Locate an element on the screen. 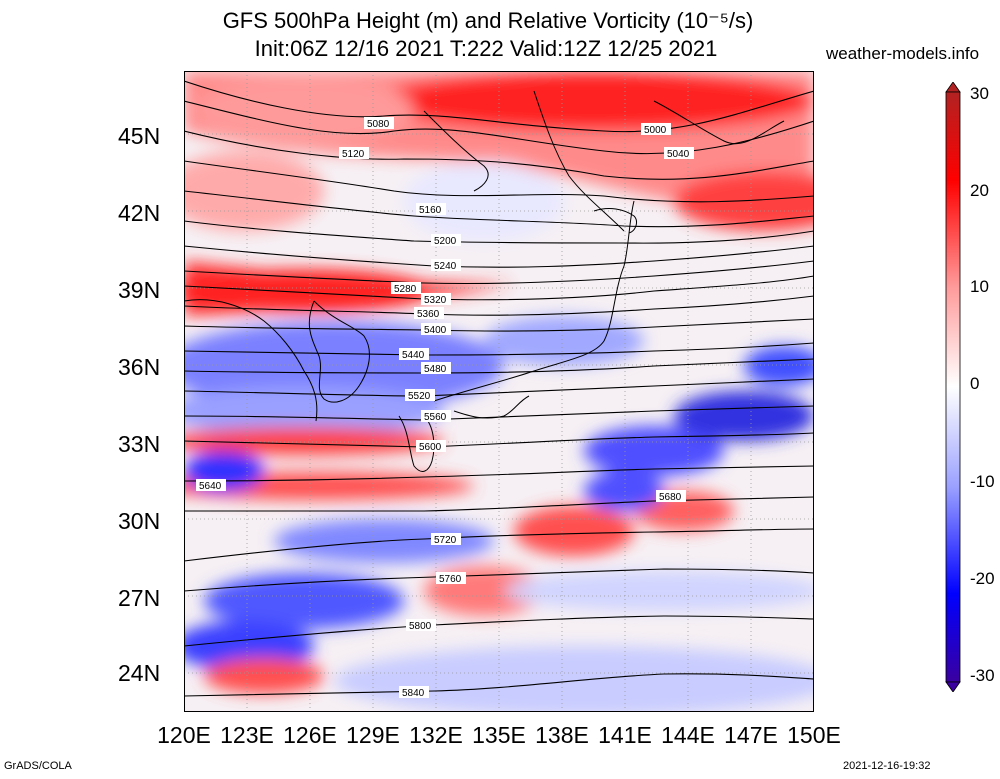 The height and width of the screenshot is (779, 1000). contour-label: 5040 is located at coordinates (678, 154).